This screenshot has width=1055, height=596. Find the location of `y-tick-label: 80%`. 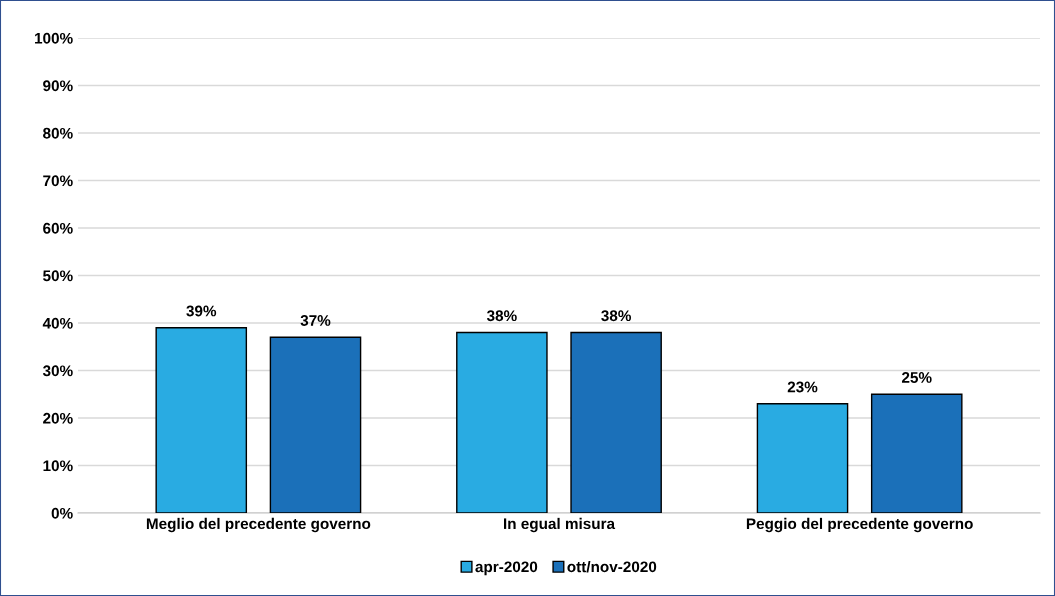

y-tick-label: 80% is located at coordinates (58, 133).